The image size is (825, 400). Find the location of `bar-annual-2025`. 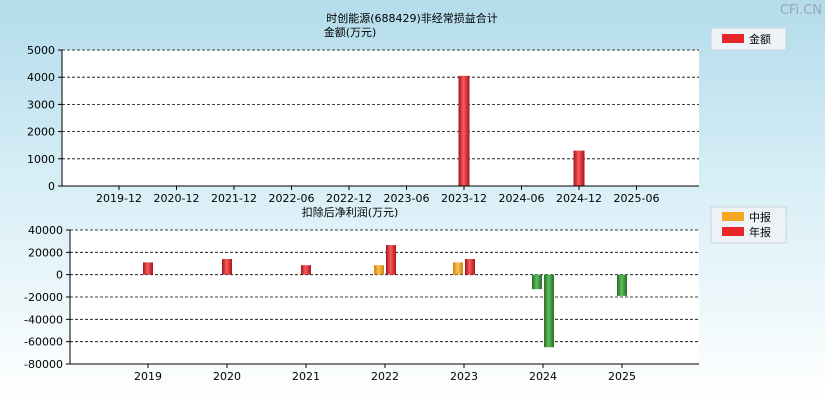

bar-annual-2025 is located at coordinates (622, 285).